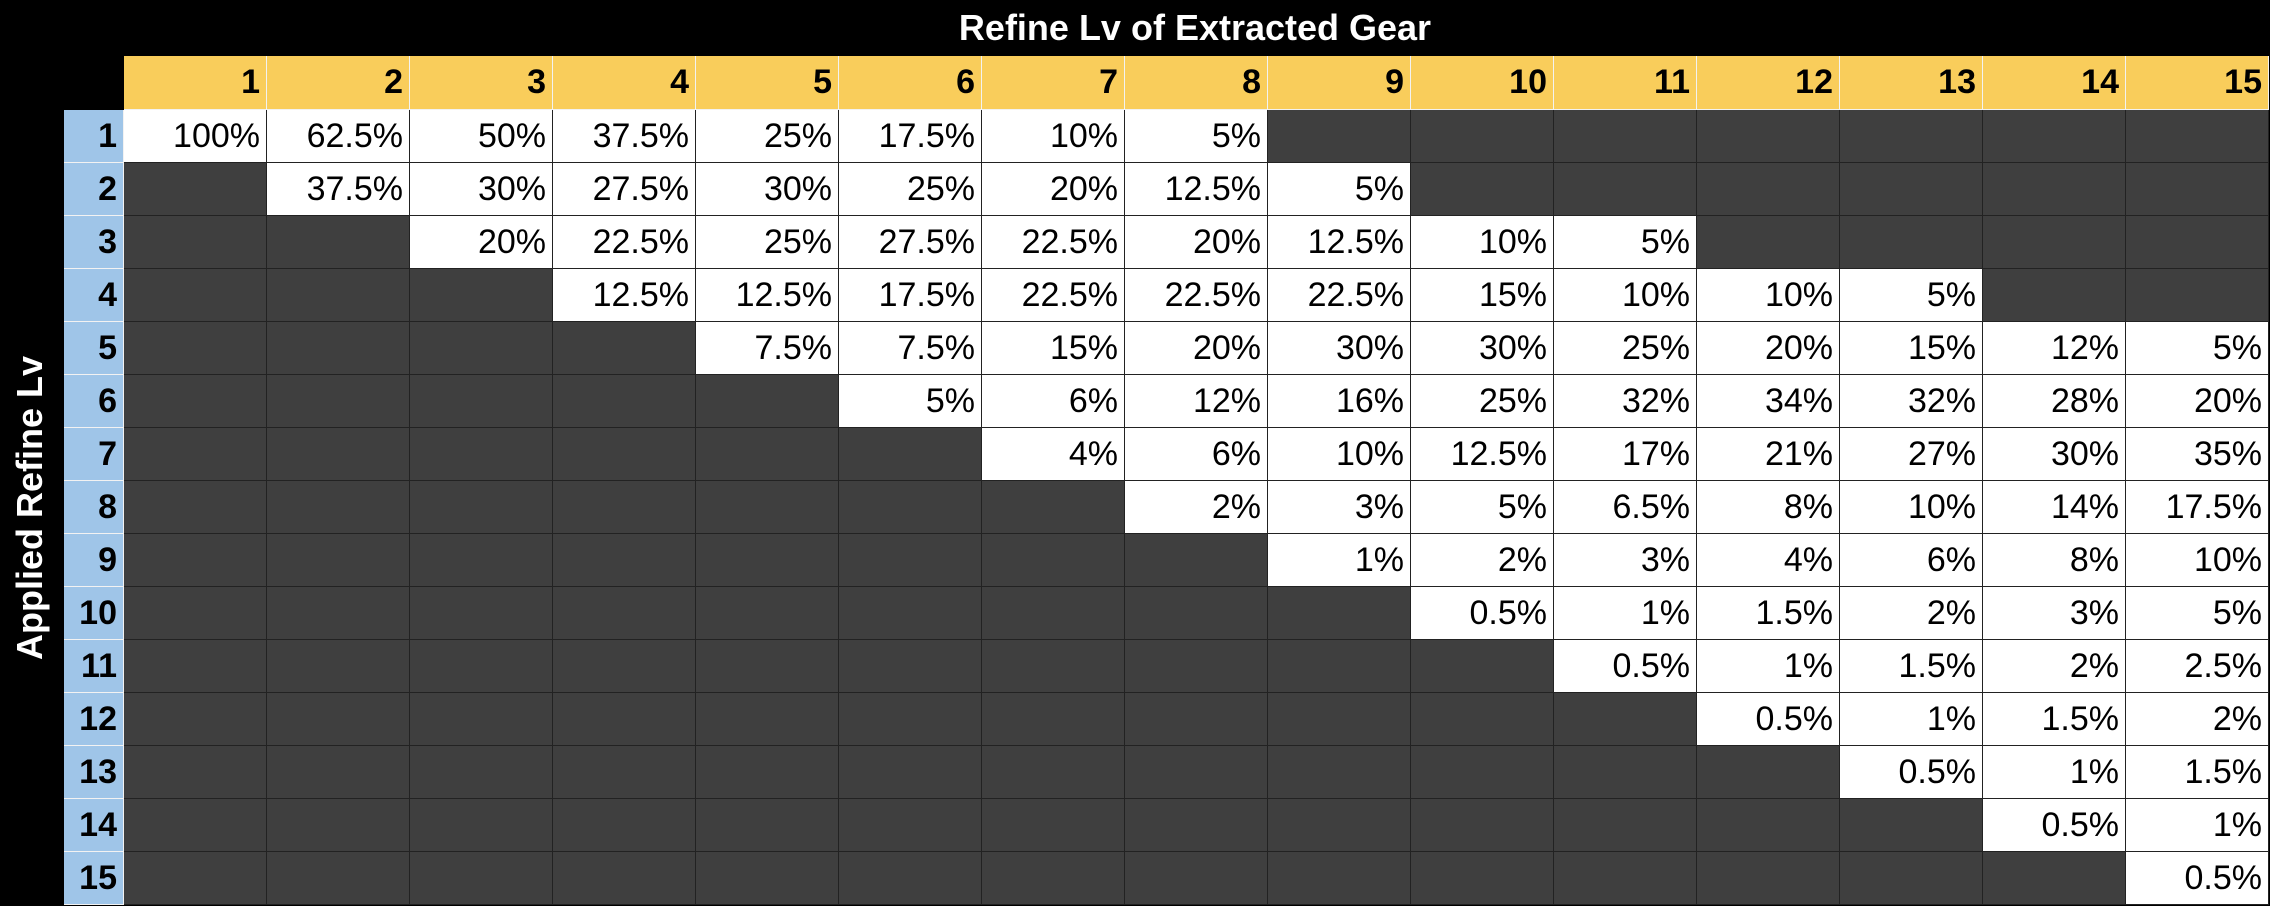 The height and width of the screenshot is (906, 2270). Describe the element at coordinates (1625, 560) in the screenshot. I see `value-cell: 3%` at that location.